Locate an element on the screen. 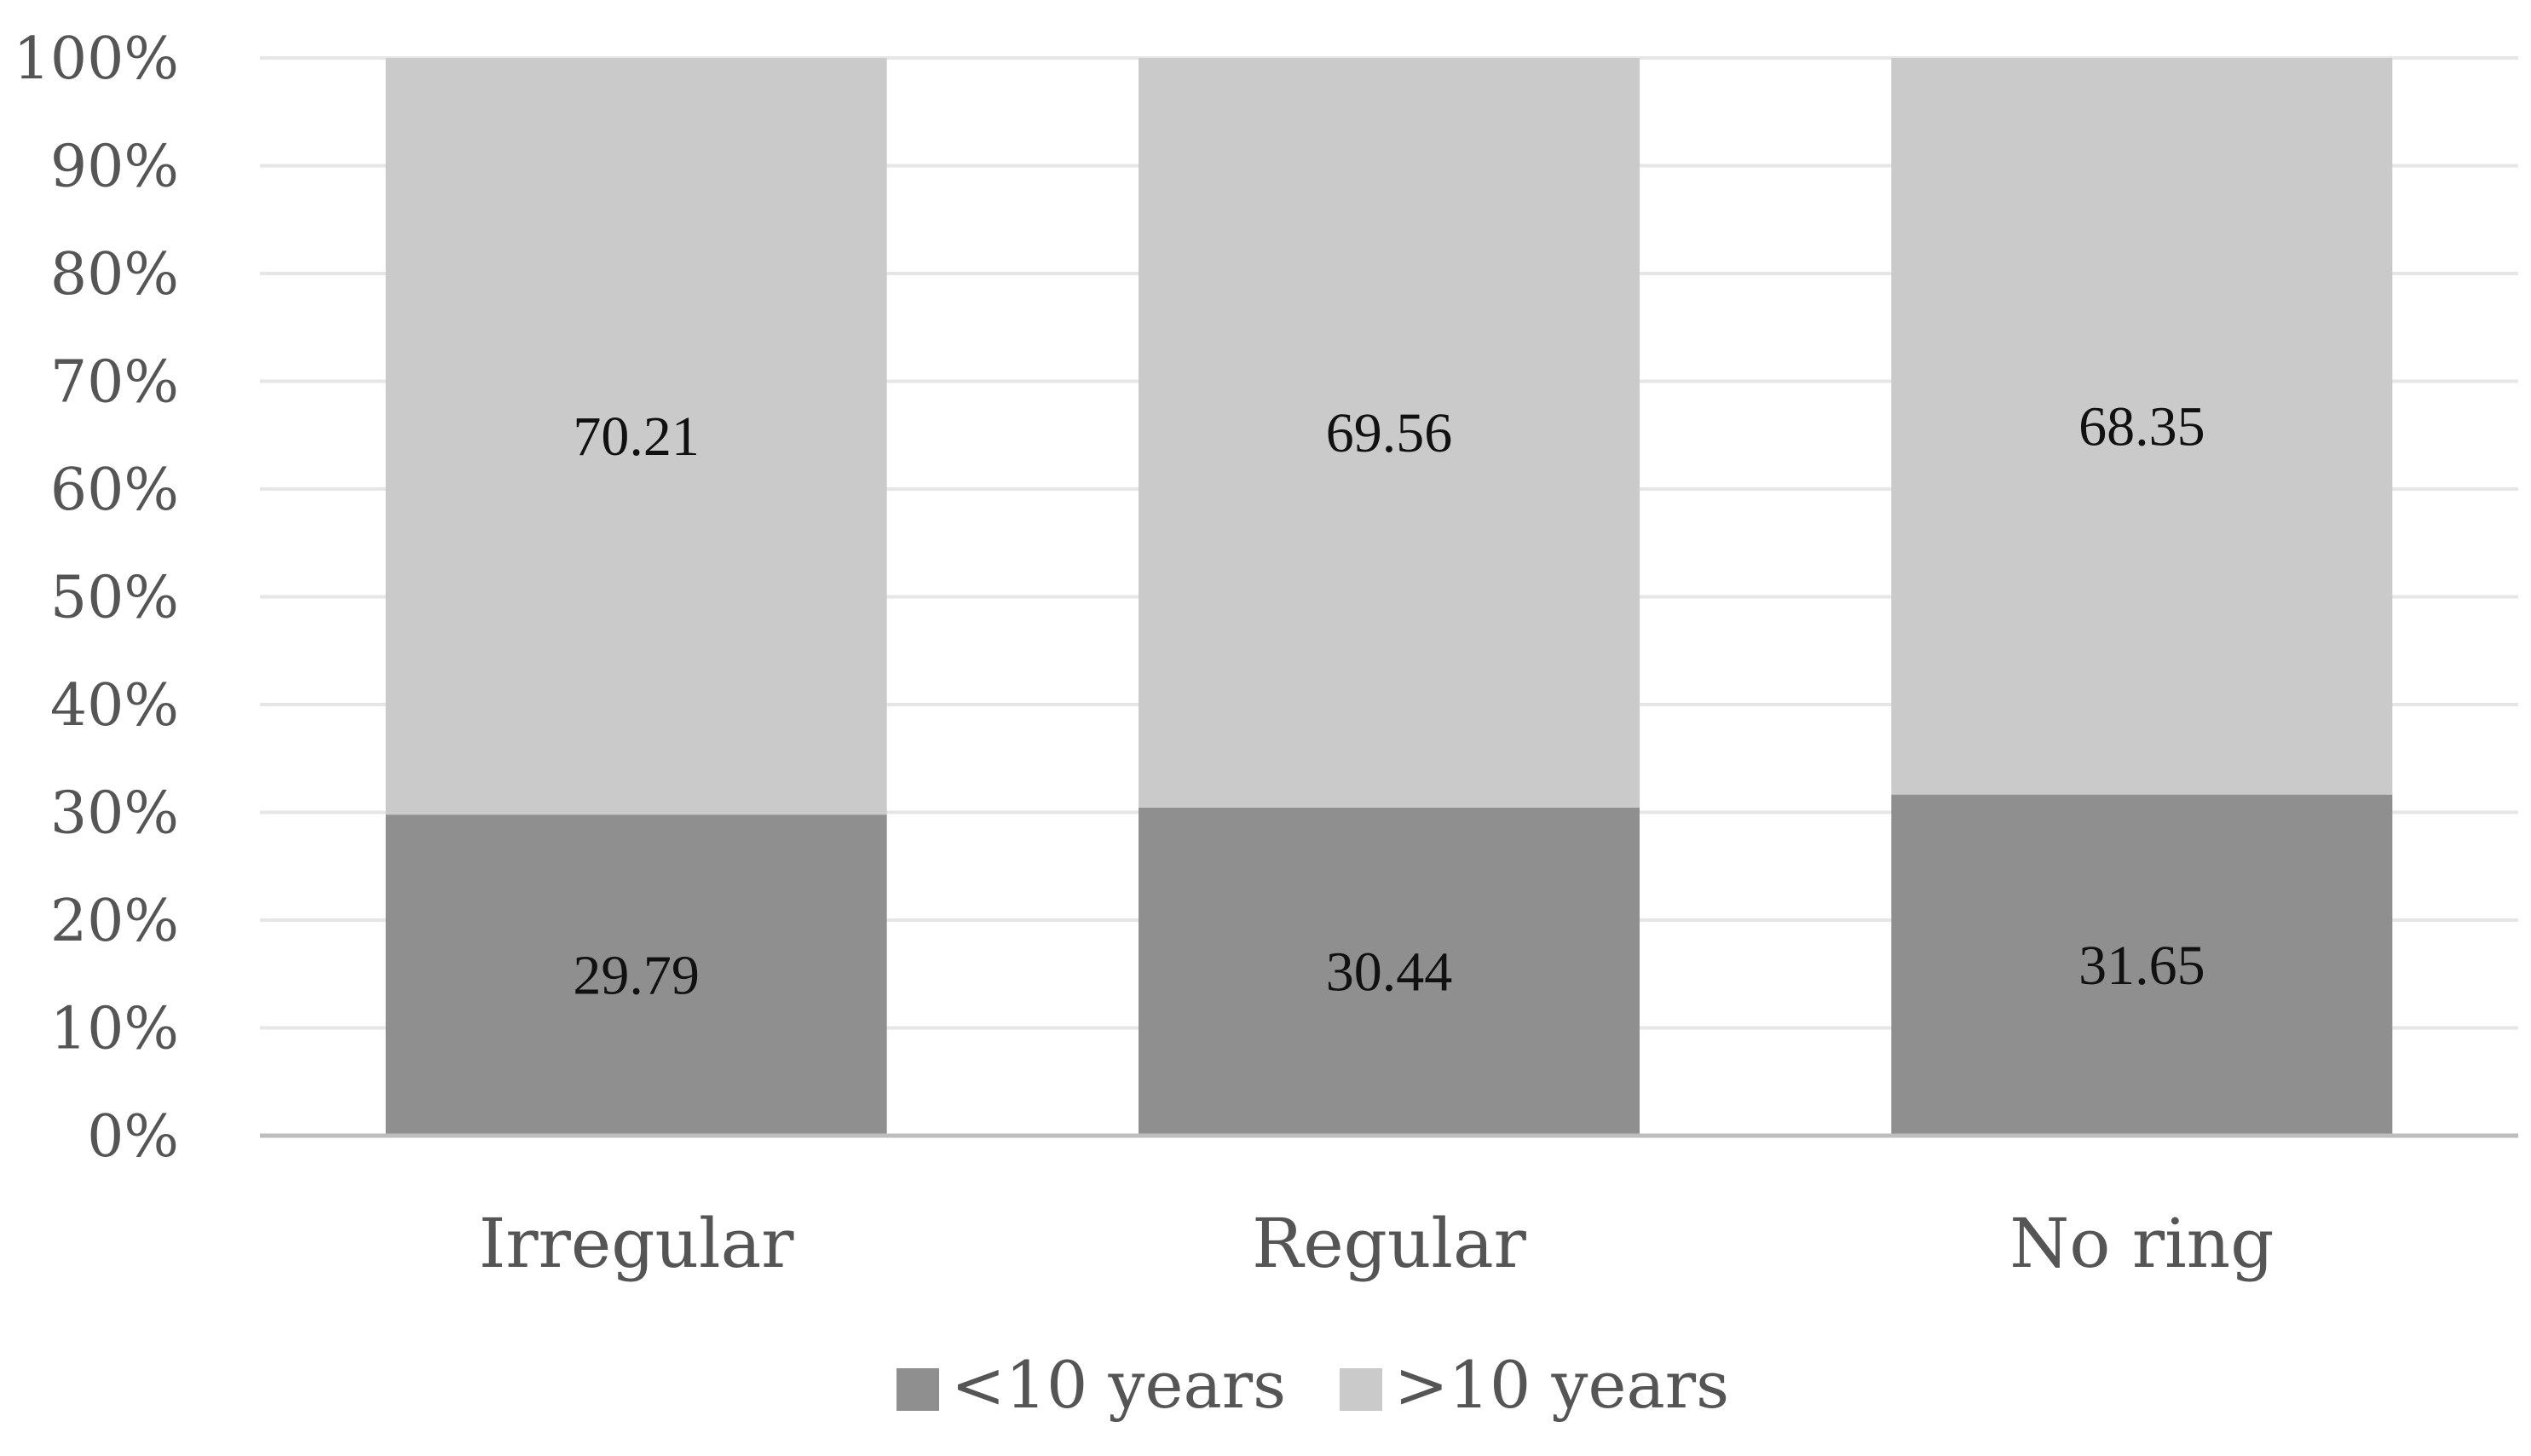  y-tick-label: 80% is located at coordinates (115, 274).